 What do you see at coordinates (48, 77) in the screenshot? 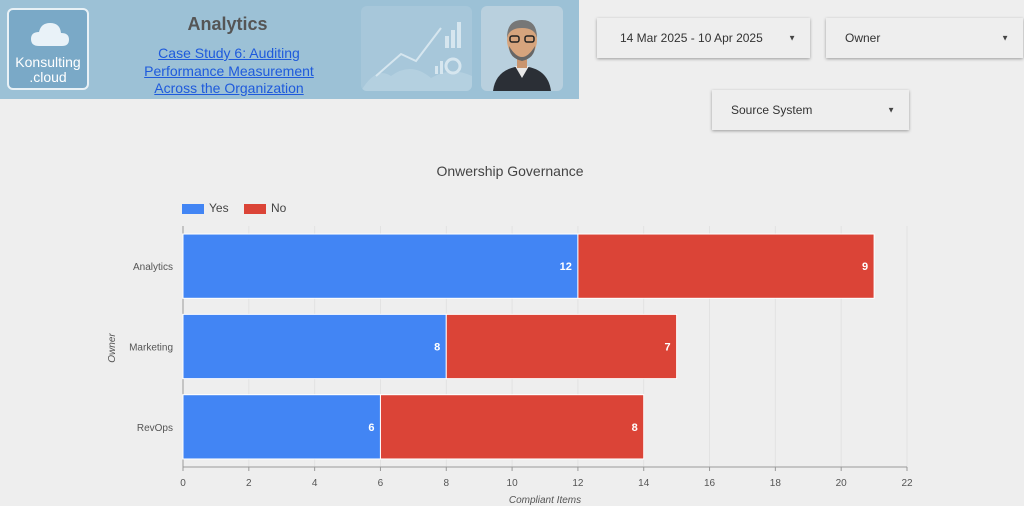
I see `logo-text-line2: .cloud` at bounding box center [48, 77].